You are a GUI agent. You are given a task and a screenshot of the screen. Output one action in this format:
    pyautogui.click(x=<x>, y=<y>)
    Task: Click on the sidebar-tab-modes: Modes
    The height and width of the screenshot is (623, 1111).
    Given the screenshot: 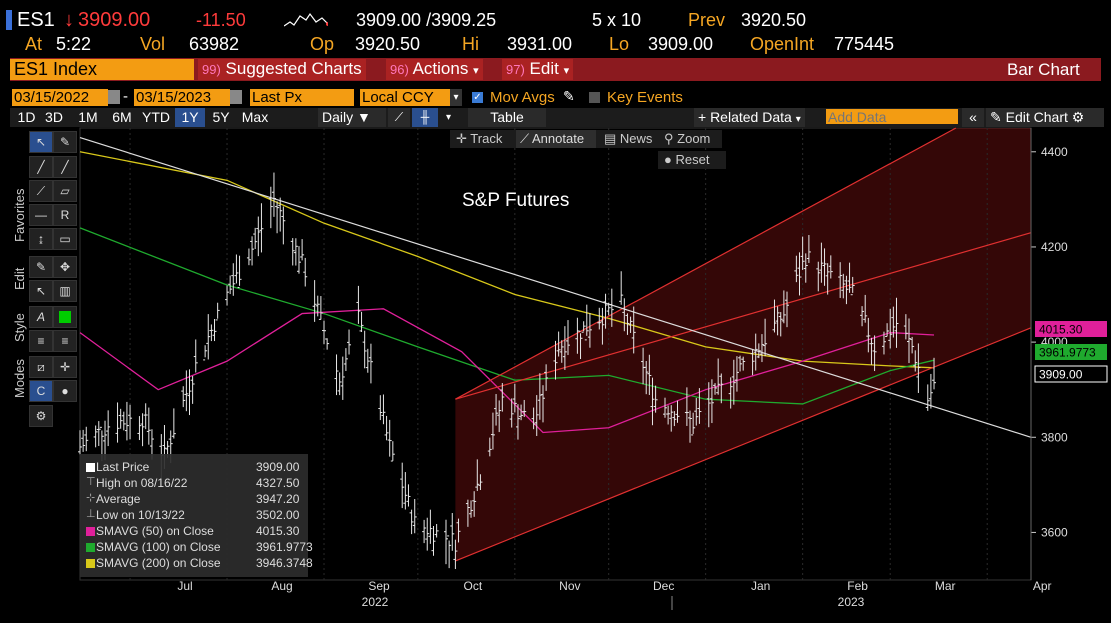 What is the action you would take?
    pyautogui.click(x=19, y=377)
    